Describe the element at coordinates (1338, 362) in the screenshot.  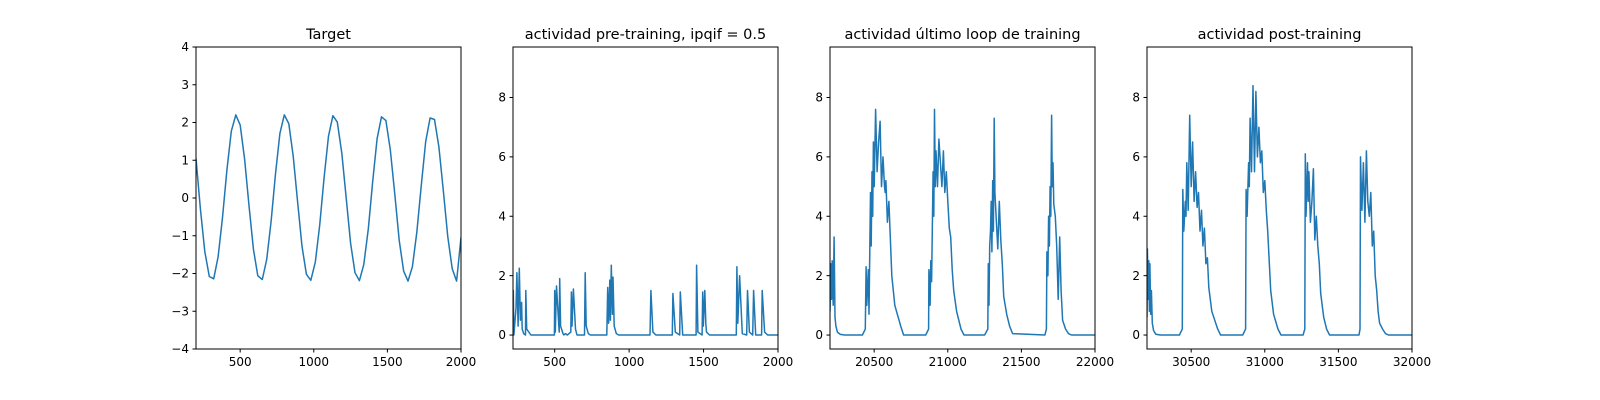
I see `x-tick-label: 31500` at that location.